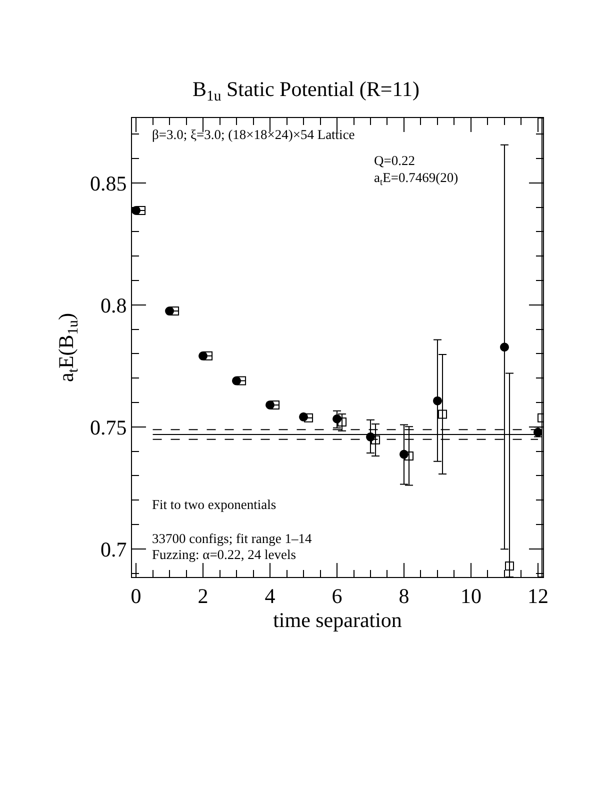 The image size is (612, 792). I want to click on x-tick-label: 12, so click(537, 596).